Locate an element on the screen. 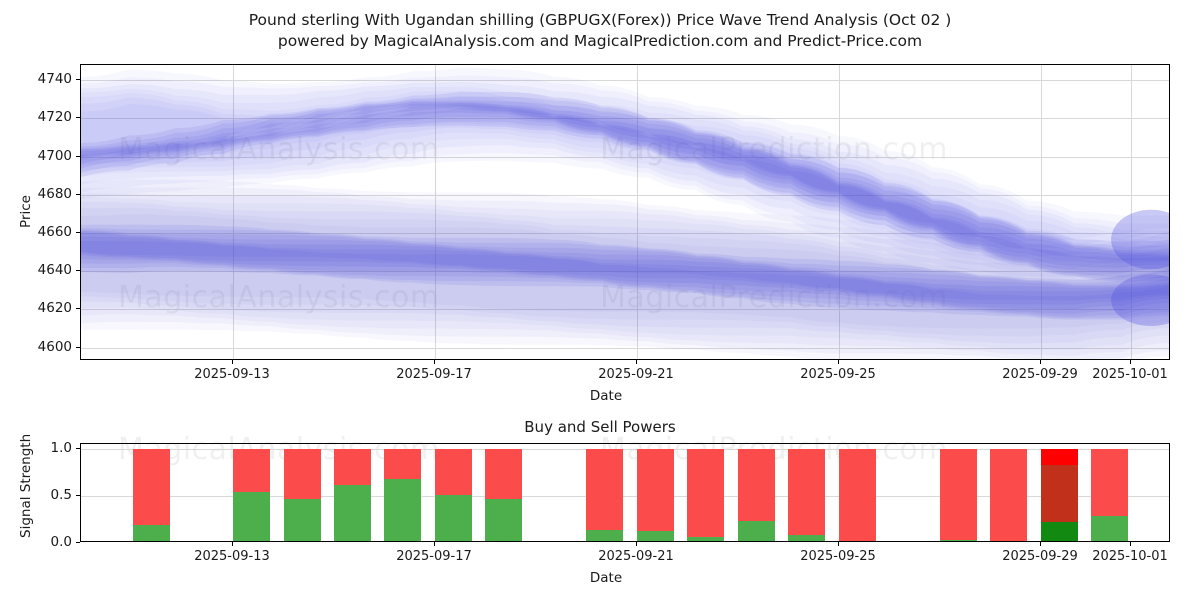 The image size is (1200, 600). buy-sell-powers-plot-area is located at coordinates (625, 492).